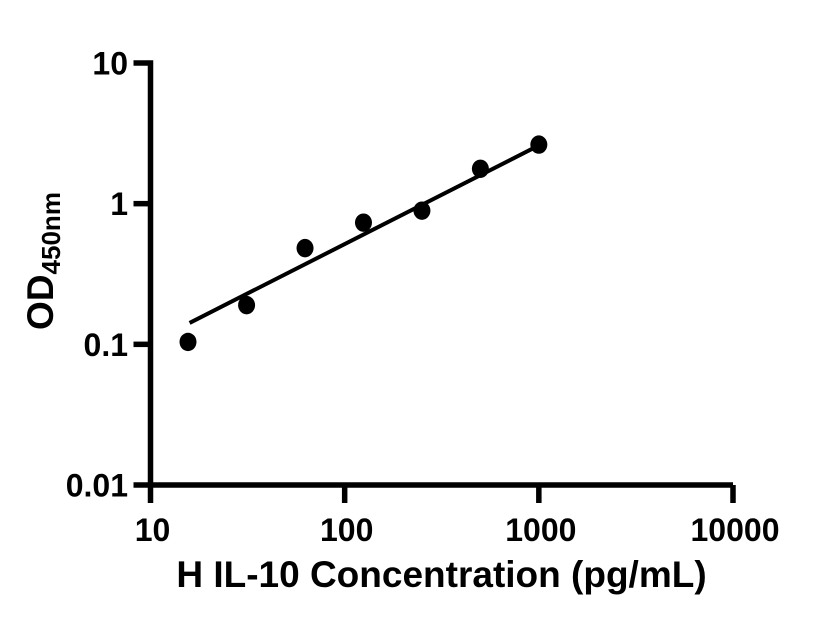 This screenshot has height=640, width=816. What do you see at coordinates (153, 530) in the screenshot?
I see `x-tick-label: 10` at bounding box center [153, 530].